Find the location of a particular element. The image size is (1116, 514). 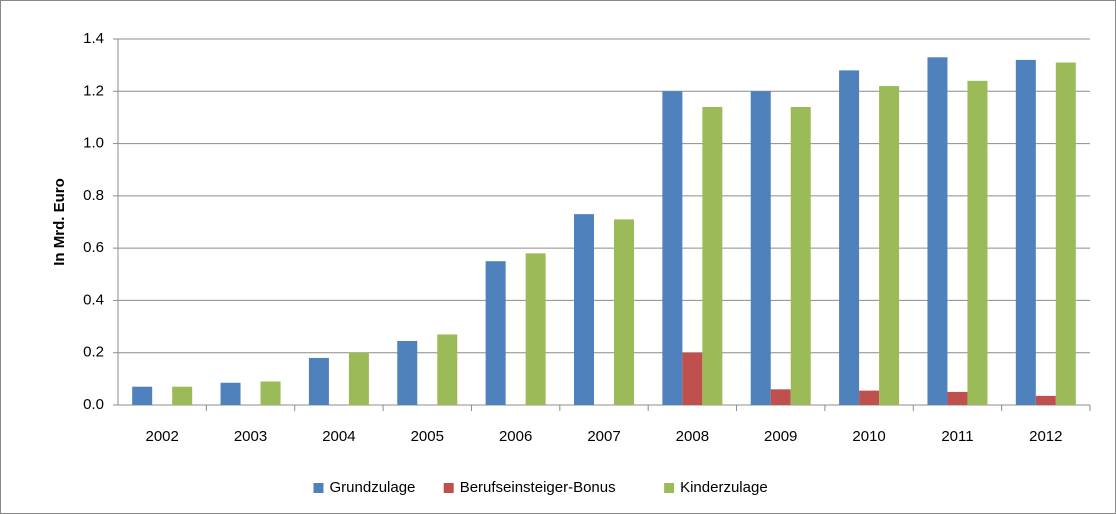

y-tick-label: 0.6 is located at coordinates (93, 247).